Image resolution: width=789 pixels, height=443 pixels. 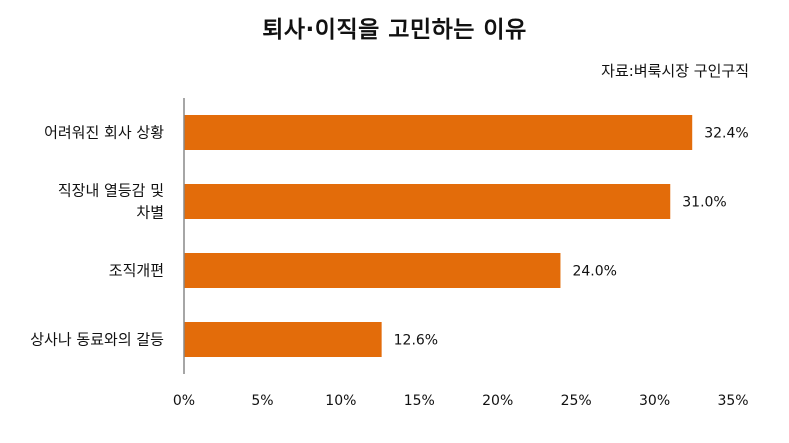 I want to click on x-tick-label: 20%, so click(x=497, y=401).